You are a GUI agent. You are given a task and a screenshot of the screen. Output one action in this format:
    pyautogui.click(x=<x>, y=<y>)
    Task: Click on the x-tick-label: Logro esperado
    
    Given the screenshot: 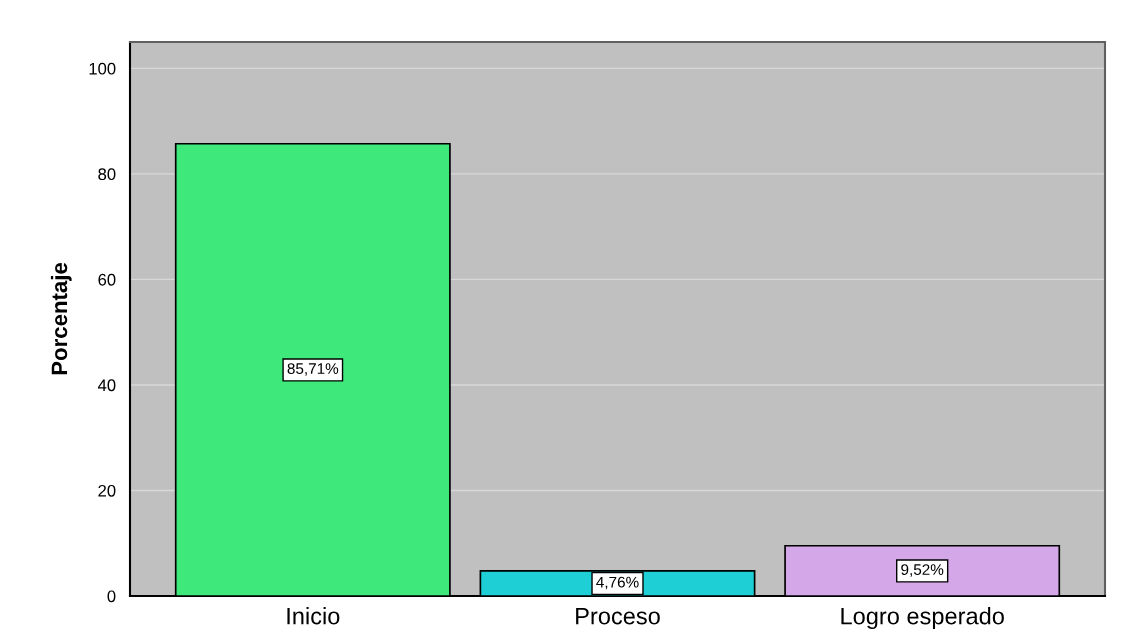 What is the action you would take?
    pyautogui.click(x=922, y=618)
    